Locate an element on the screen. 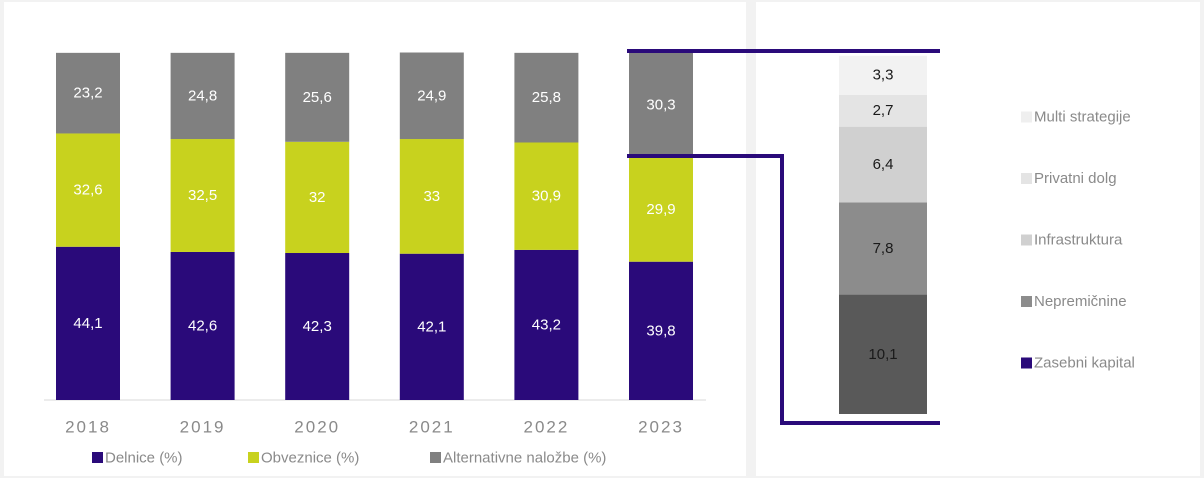 The width and height of the screenshot is (1204, 478). data-label: 33 is located at coordinates (431, 196).